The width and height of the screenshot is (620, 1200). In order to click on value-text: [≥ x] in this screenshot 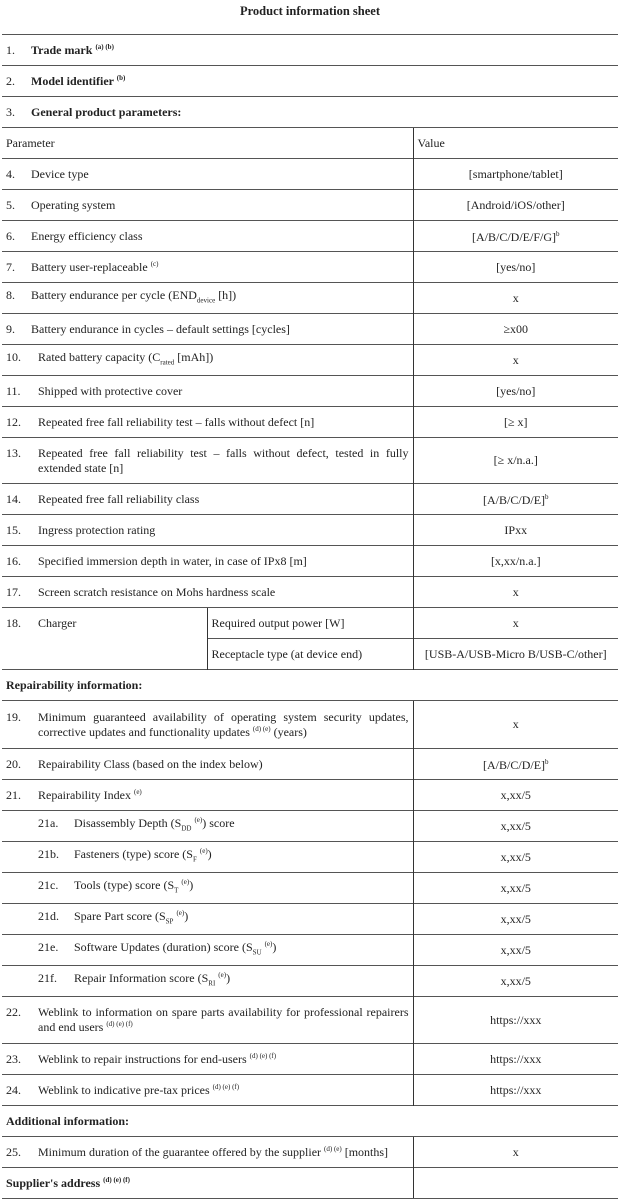, I will do `click(515, 421)`.